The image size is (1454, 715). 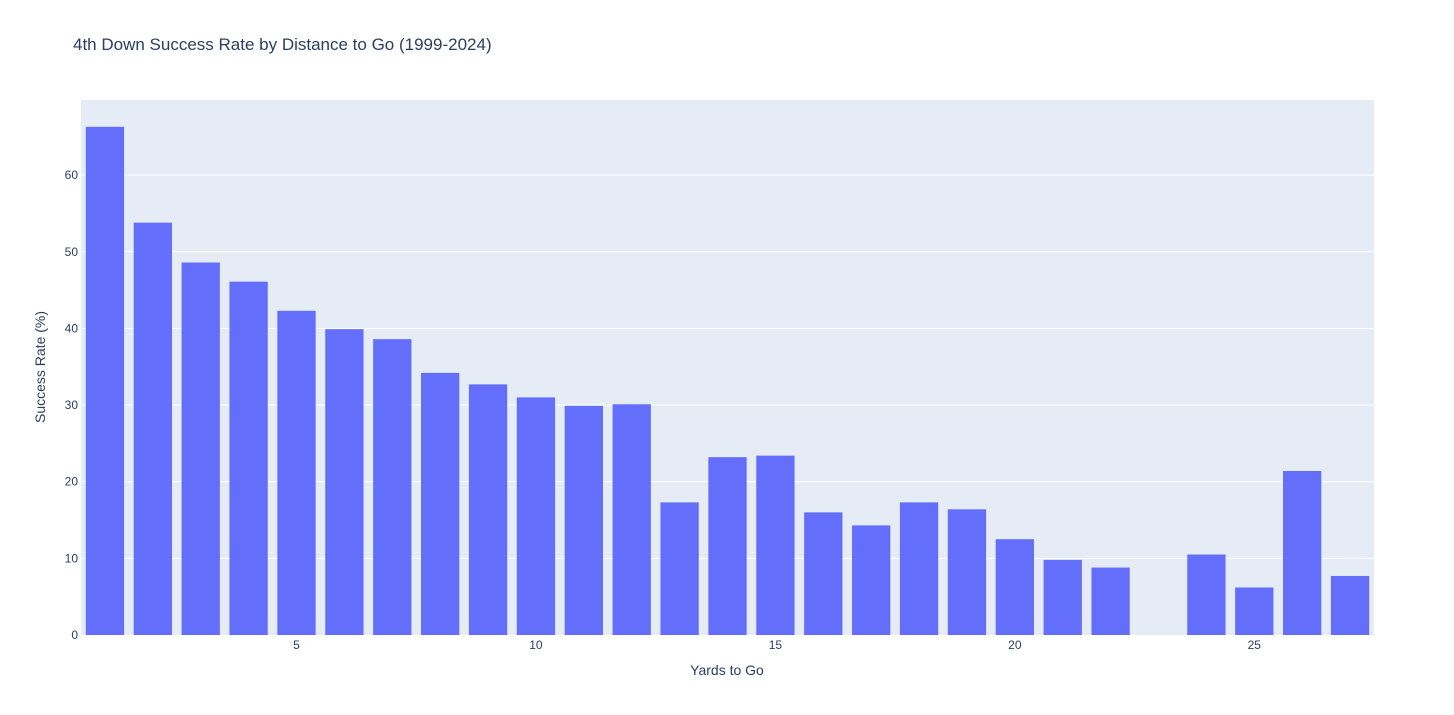 What do you see at coordinates (72, 175) in the screenshot?
I see `y-tick-label: 60` at bounding box center [72, 175].